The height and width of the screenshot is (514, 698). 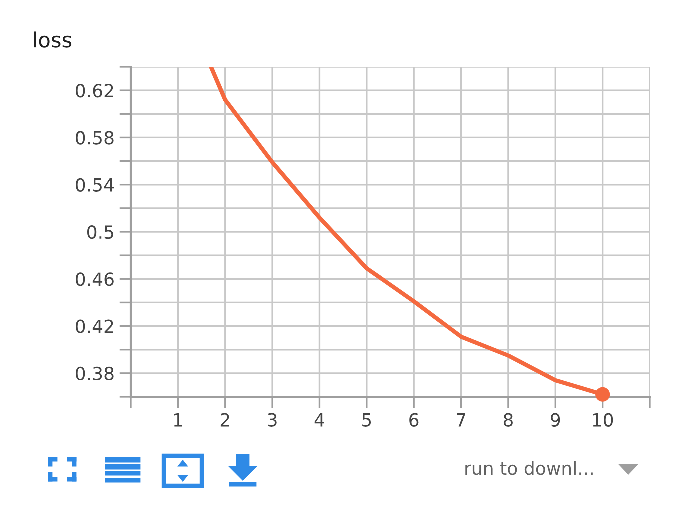 I want to click on x-tick-label: 7, so click(x=461, y=420).